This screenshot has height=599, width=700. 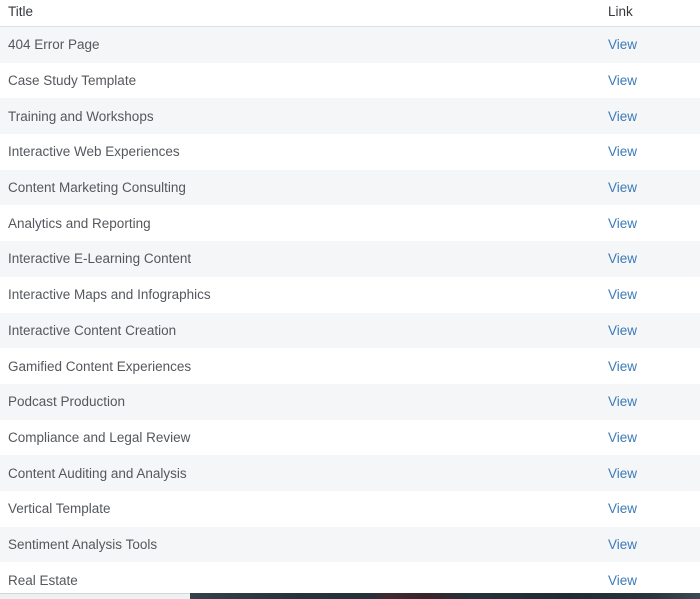 I want to click on table-row: Content Auditing and Analysis View, so click(x=350, y=473).